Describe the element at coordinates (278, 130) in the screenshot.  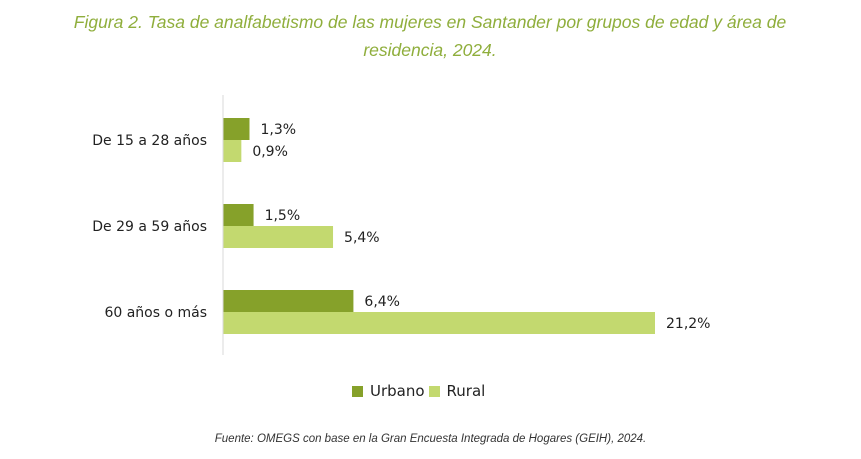
I see `data-label: 1,3%` at that location.